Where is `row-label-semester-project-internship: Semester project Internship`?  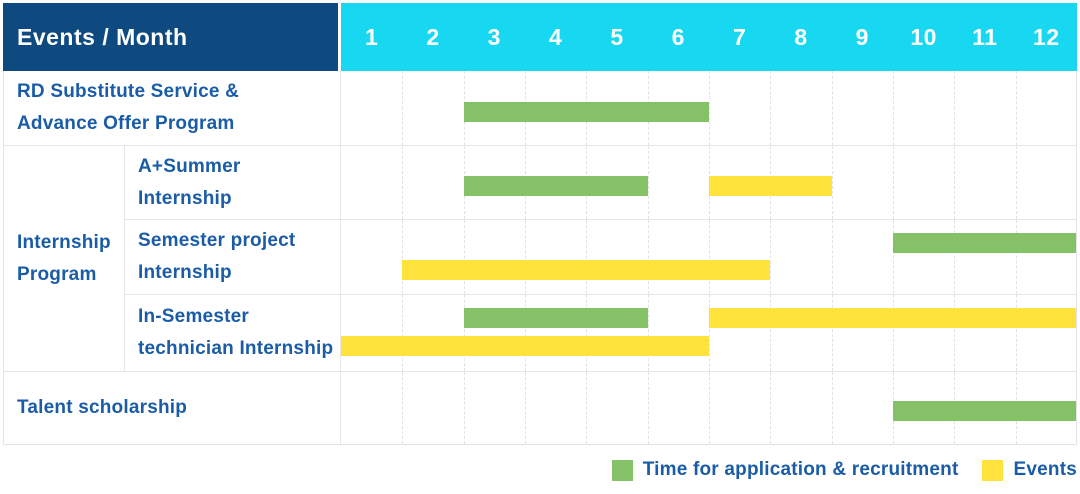
row-label-semester-project-internship: Semester project Internship is located at coordinates (233, 257).